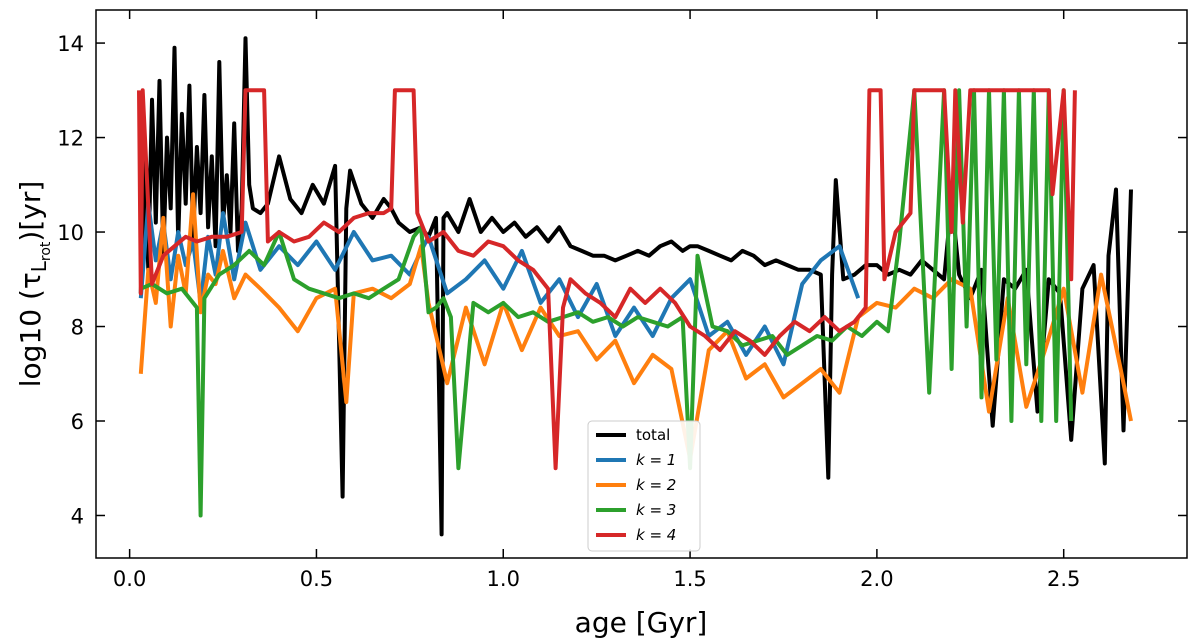  I want to click on y-axis-title-suffix: )[yr], so click(30, 211).